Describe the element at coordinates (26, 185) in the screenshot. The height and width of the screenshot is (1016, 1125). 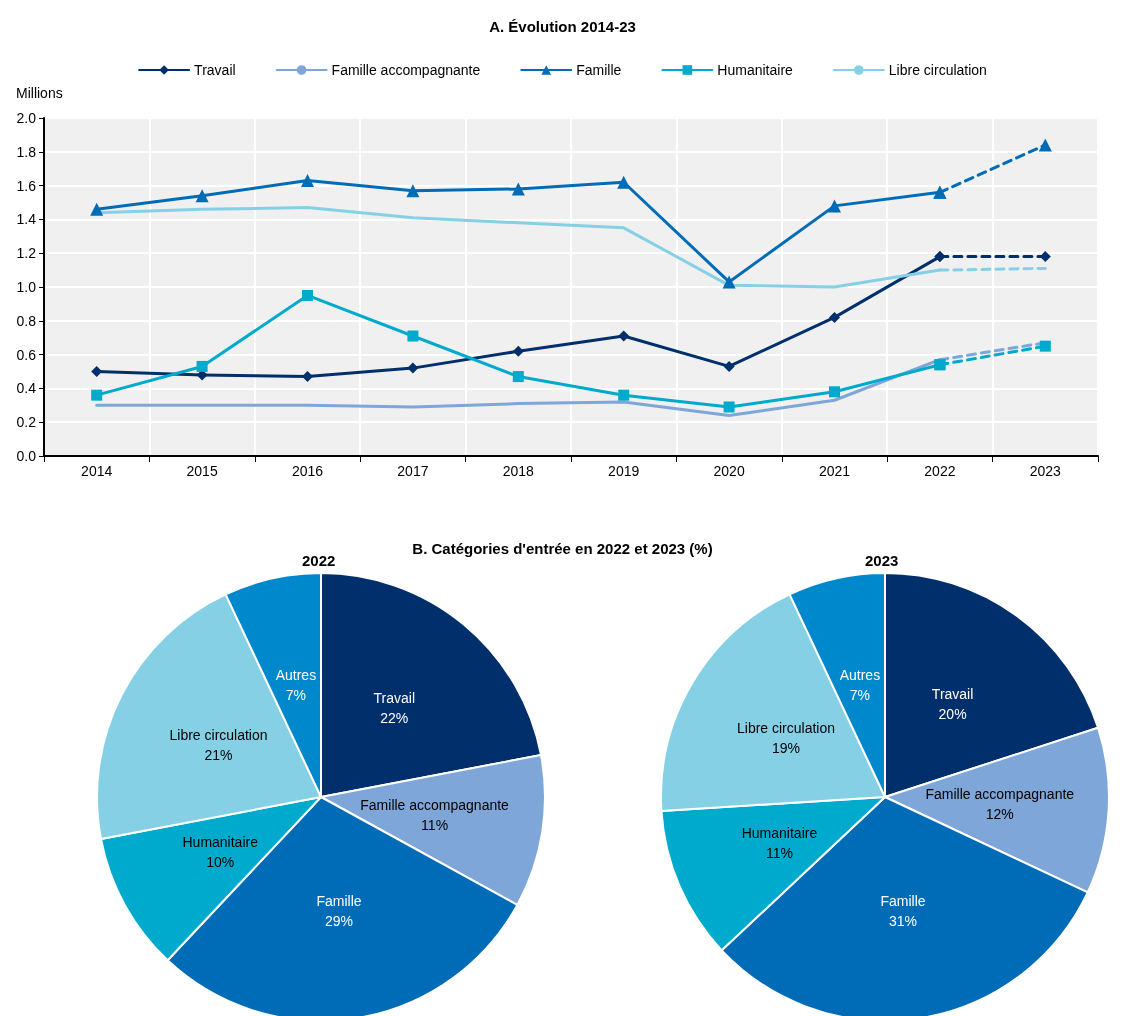
I see `y-tick-label: 1.6` at that location.